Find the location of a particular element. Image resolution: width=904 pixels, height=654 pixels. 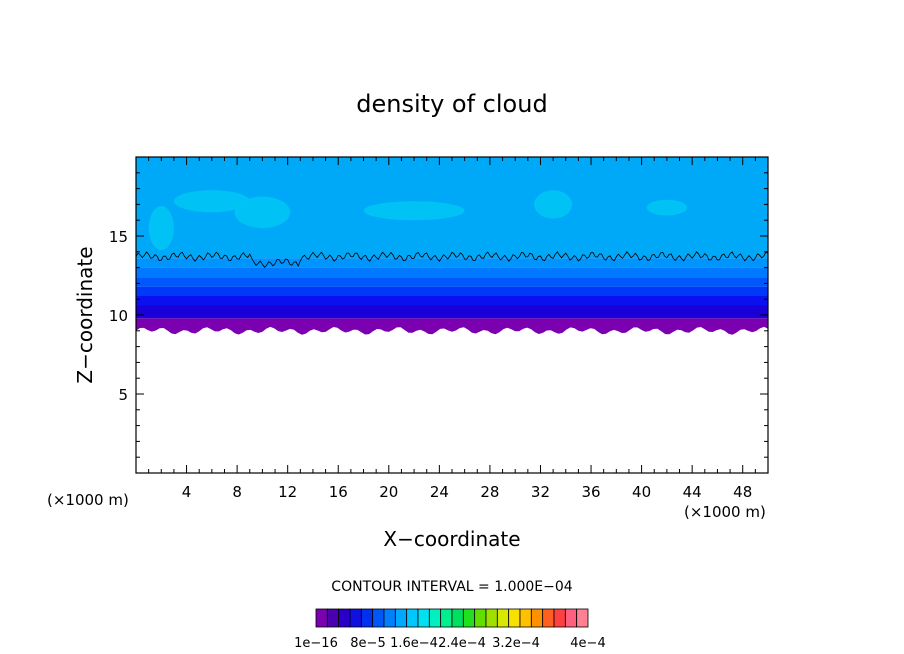

x-tick-label: 16 is located at coordinates (338, 492).